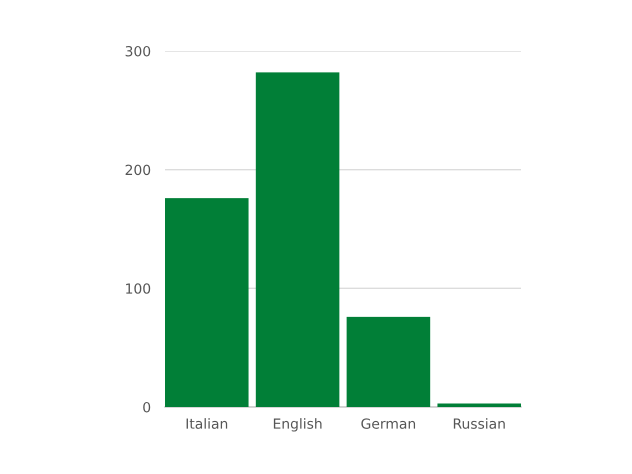 The height and width of the screenshot is (474, 632). I want to click on y-tick-label: 0, so click(146, 407).